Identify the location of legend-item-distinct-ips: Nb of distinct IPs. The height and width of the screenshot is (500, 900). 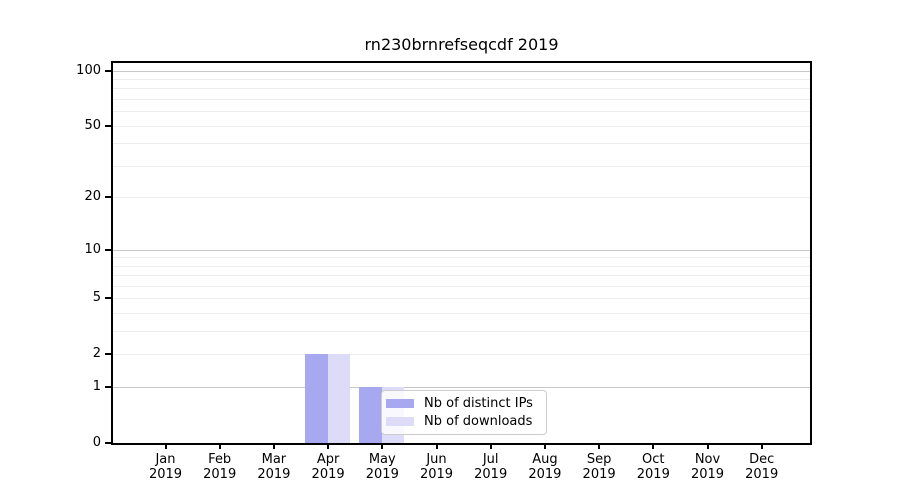
(461, 403).